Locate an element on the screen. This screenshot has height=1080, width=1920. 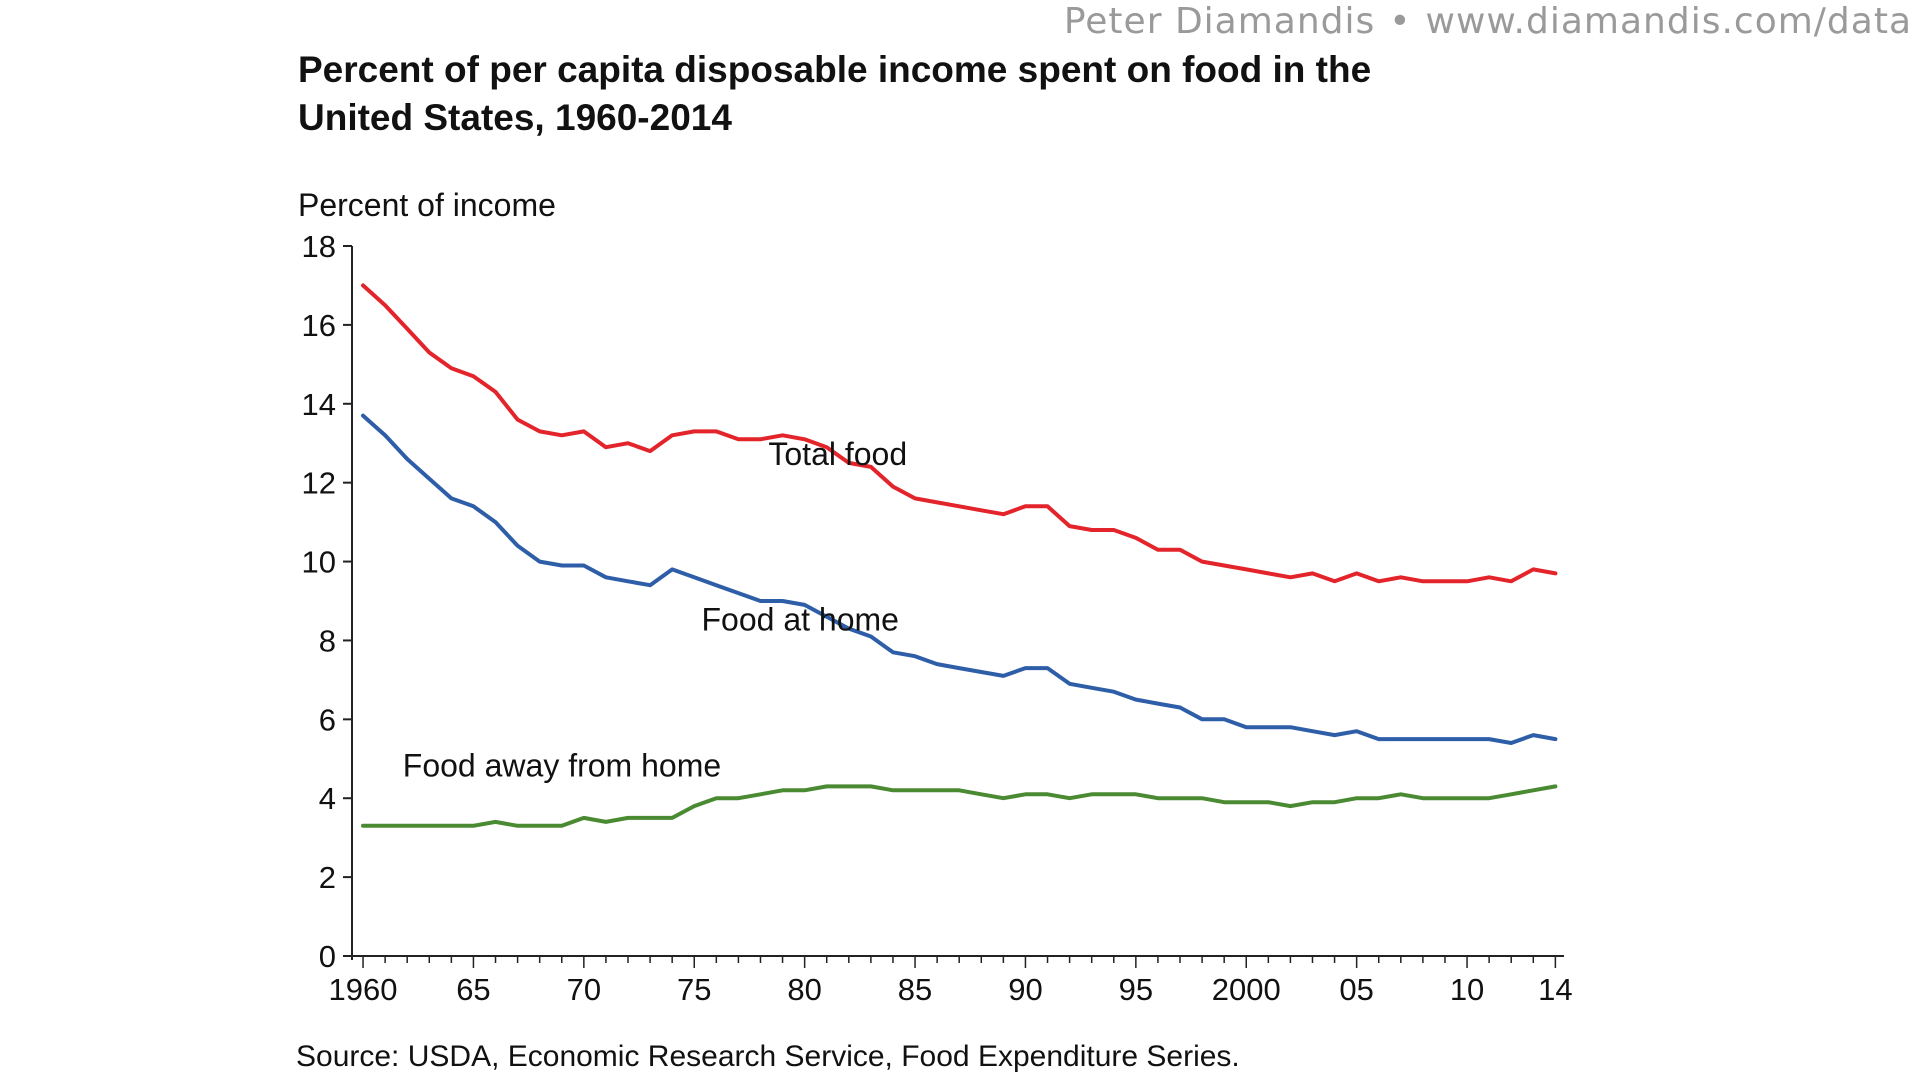
x-tick-label: 65 is located at coordinates (473, 989).